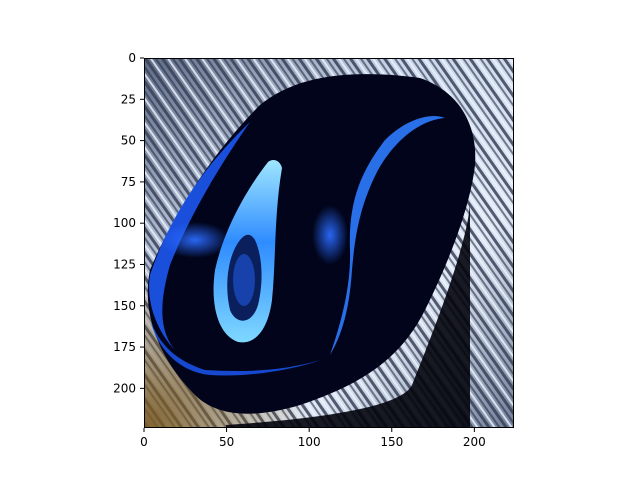 The height and width of the screenshot is (480, 640). Describe the element at coordinates (330, 235) in the screenshot. I see `mouse-glow-right` at that location.